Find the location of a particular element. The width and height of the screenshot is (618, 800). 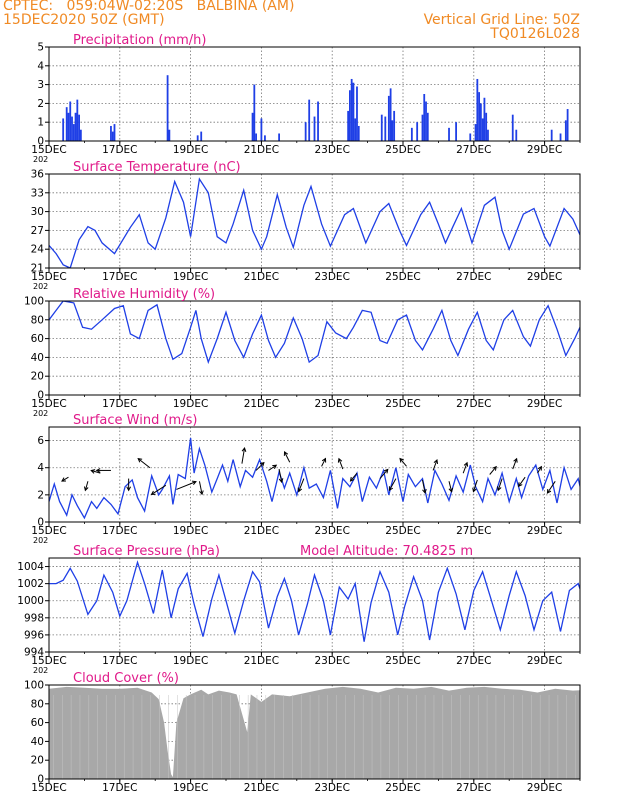

relative-humidity-xtick-label: 27DEC is located at coordinates (473, 404).